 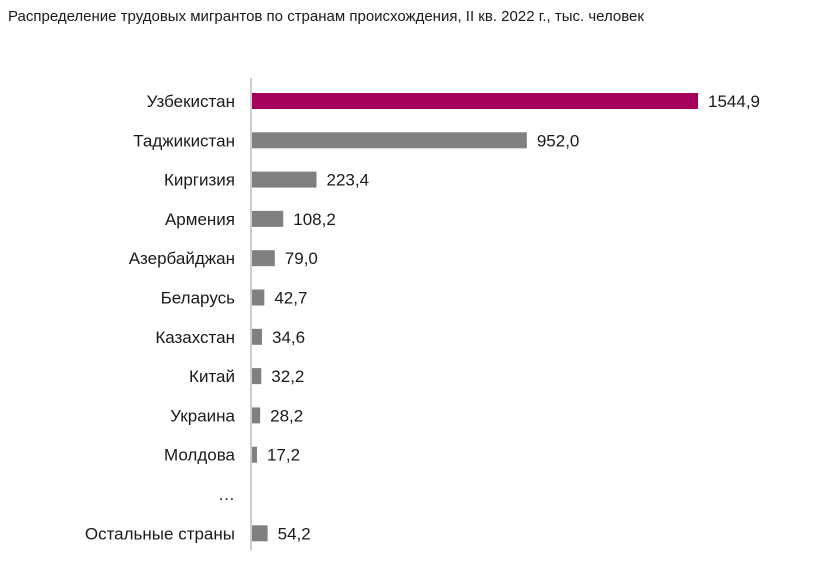 I want to click on value-label: 54,2, so click(x=294, y=533).